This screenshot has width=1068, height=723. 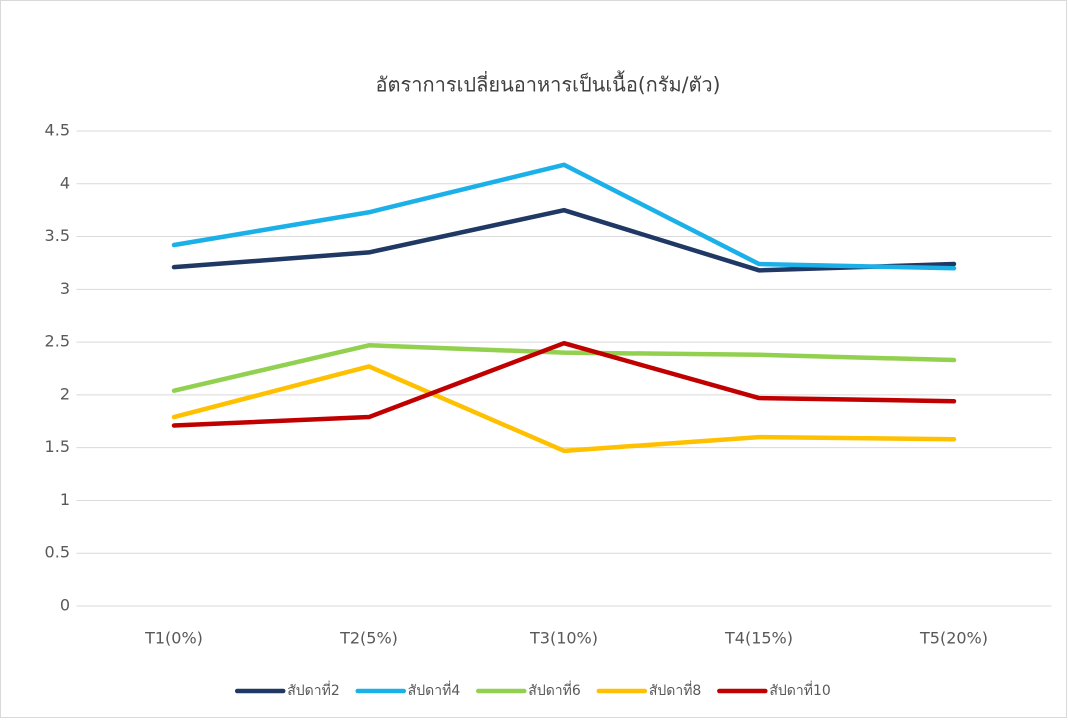 I want to click on x-tick-label: T2(5%), so click(x=368, y=638).